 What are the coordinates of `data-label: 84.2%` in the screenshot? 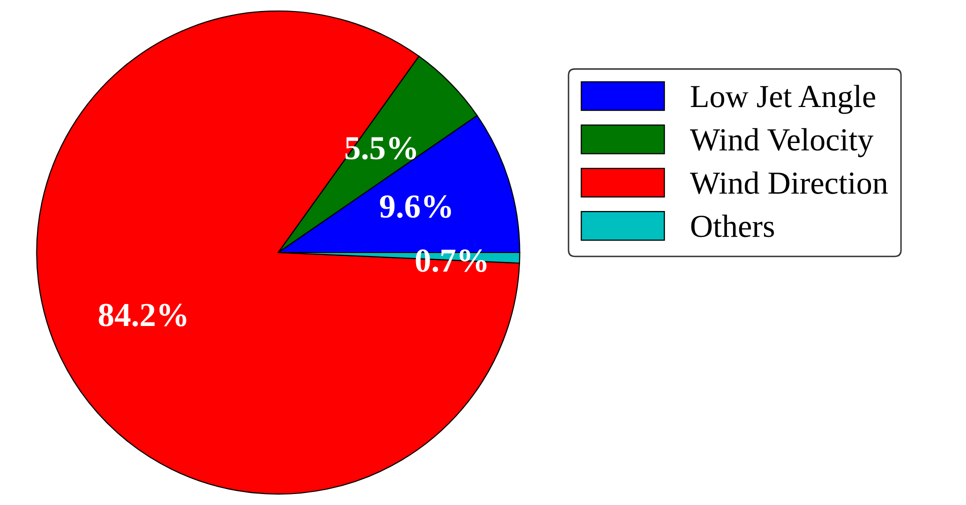 It's located at (142, 315).